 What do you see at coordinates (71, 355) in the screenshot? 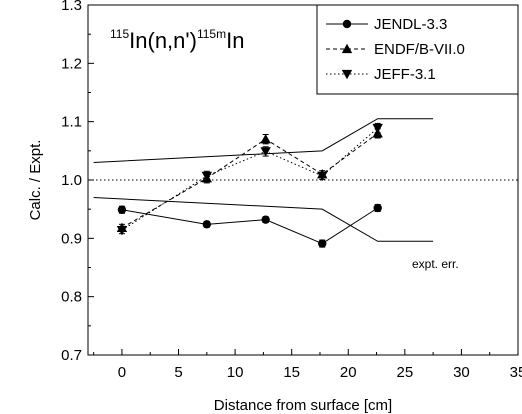
I see `y-tick-label: 0.7` at bounding box center [71, 355].